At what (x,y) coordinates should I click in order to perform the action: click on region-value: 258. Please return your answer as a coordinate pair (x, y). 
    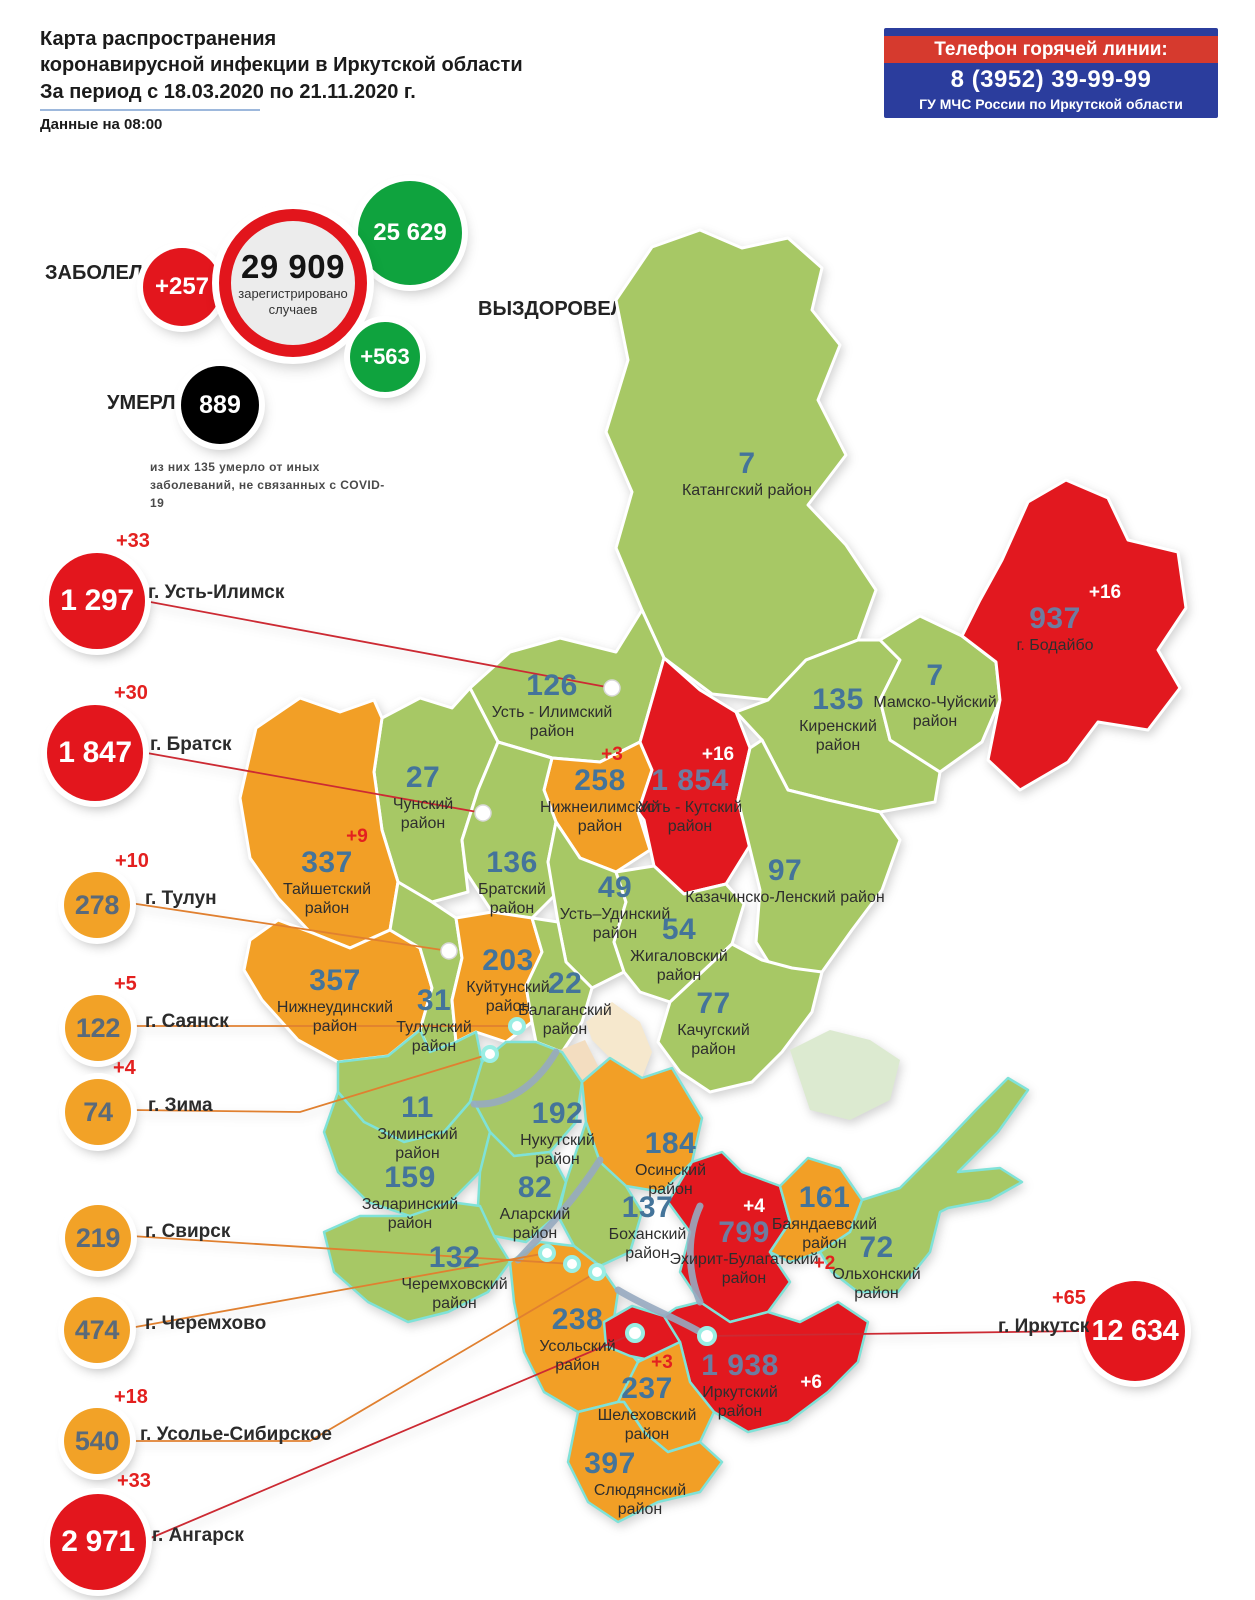
    Looking at the image, I should click on (600, 780).